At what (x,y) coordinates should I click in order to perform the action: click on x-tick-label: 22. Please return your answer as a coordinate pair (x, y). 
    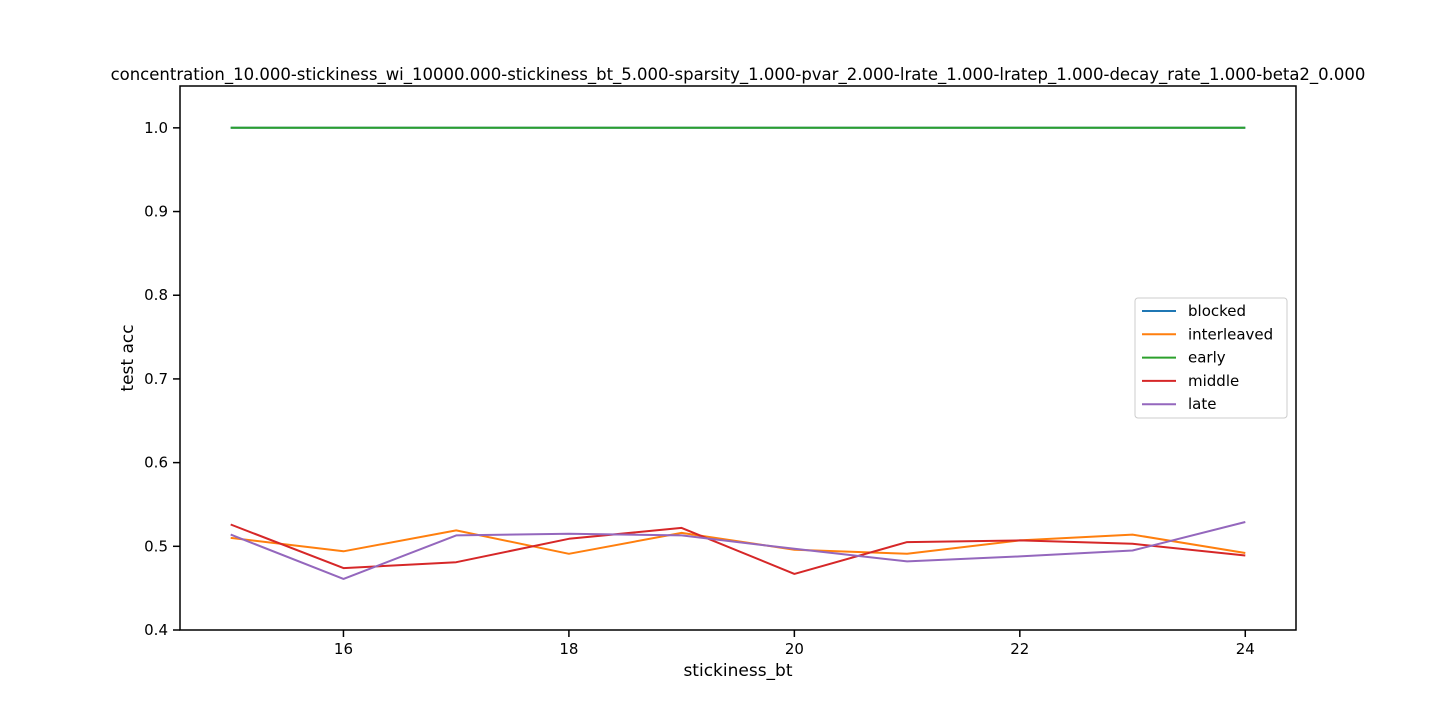
    Looking at the image, I should click on (1019, 649).